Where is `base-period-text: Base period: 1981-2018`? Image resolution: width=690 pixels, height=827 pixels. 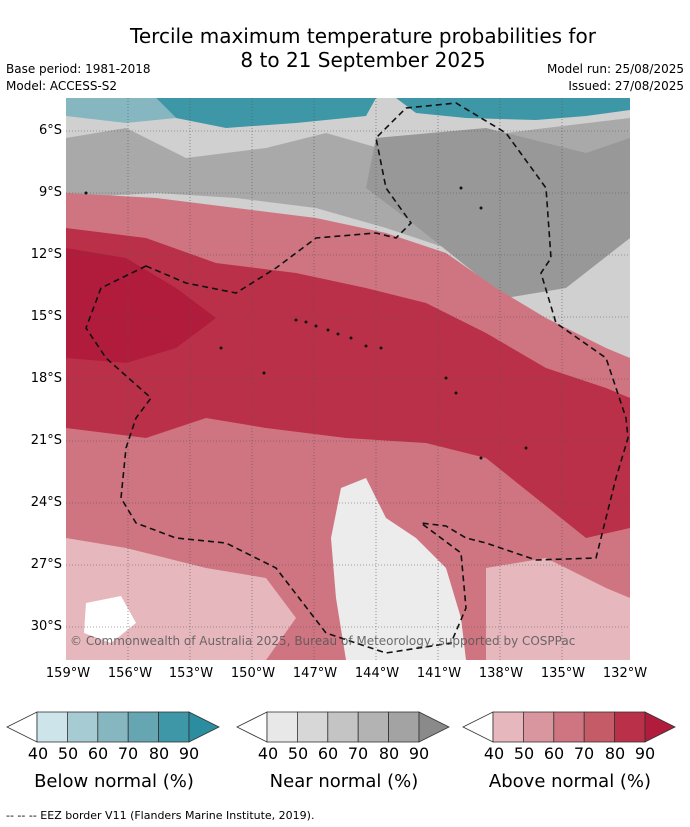
base-period-text: Base period: 1981-2018 is located at coordinates (78, 69).